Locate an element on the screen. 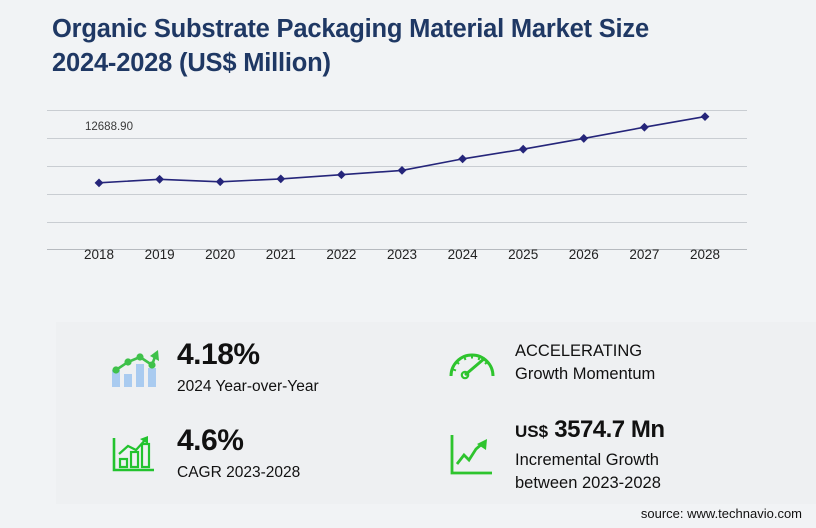 This screenshot has width=816, height=528. source-label: source: www.technavio.com is located at coordinates (721, 513).